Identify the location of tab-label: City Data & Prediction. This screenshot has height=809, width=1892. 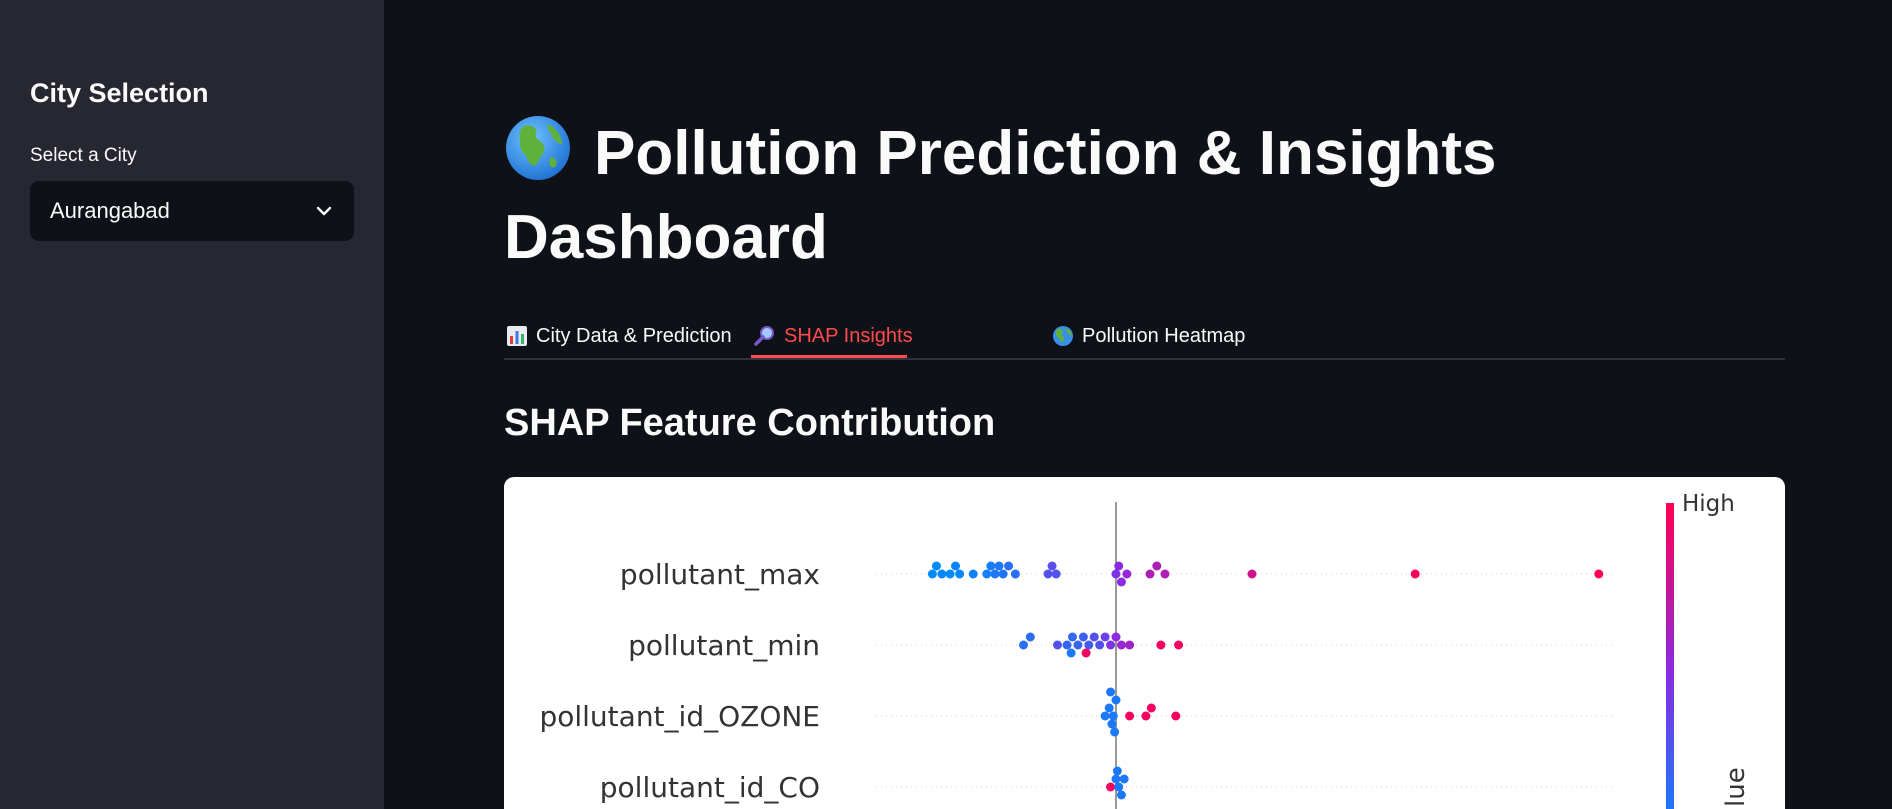
(634, 335).